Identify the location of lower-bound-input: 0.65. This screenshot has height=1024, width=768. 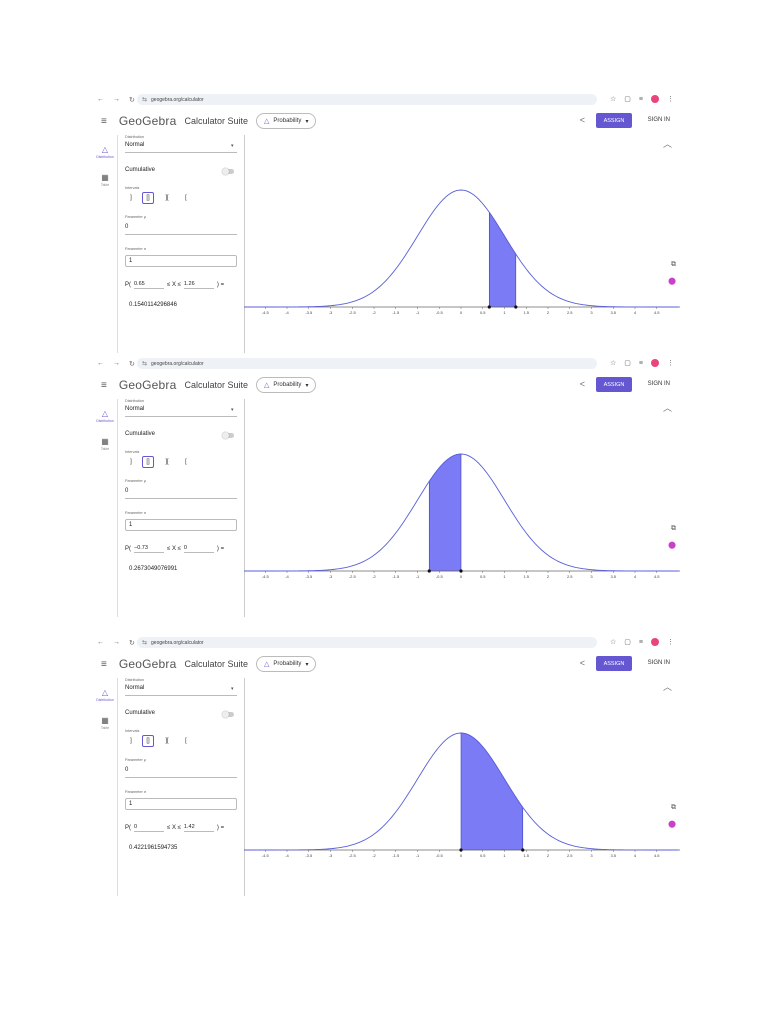
(149, 284).